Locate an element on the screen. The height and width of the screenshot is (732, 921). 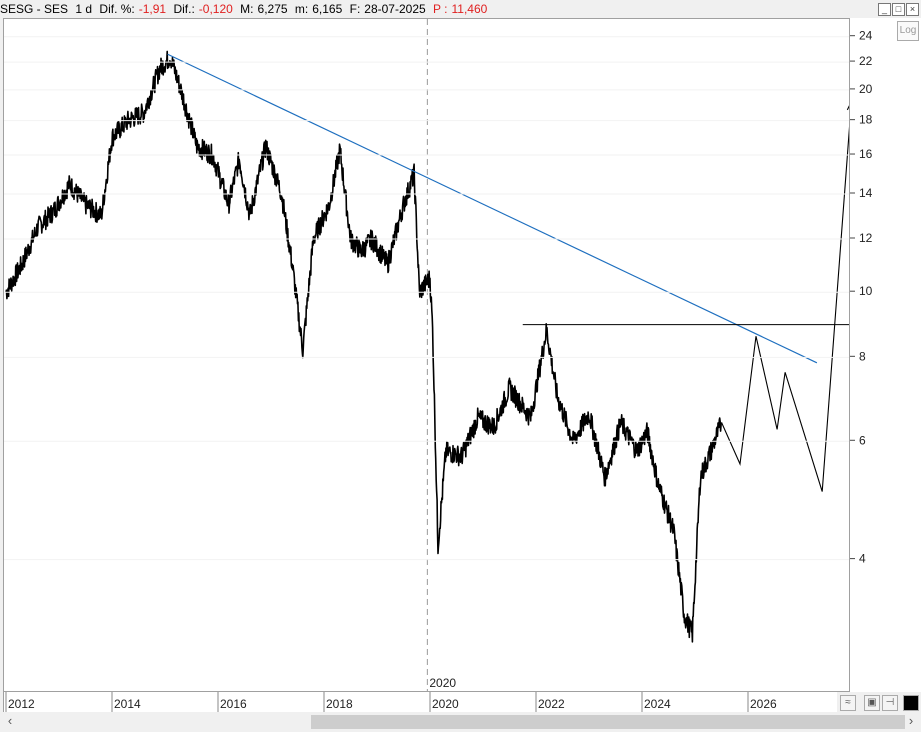
x-tick-label: 2014 is located at coordinates (127, 704).